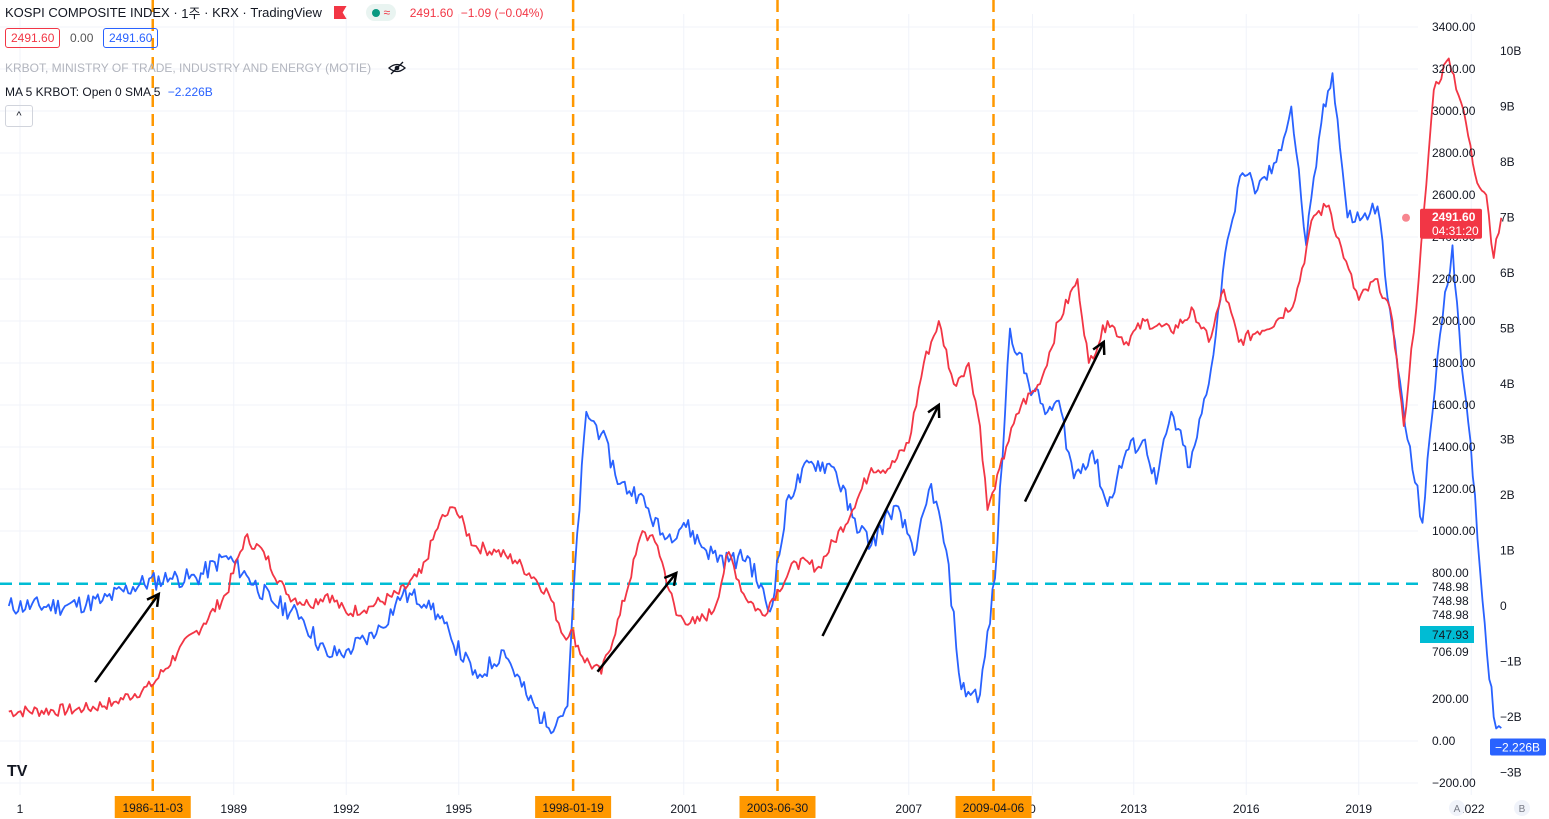  Describe the element at coordinates (431, 12) in the screenshot. I see `last-price: 2491.60` at that location.